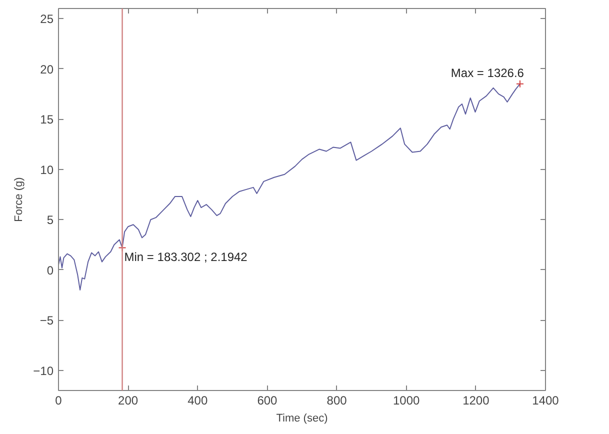 The width and height of the screenshot is (609, 434). What do you see at coordinates (546, 401) in the screenshot?
I see `x-tick-label: 1400` at bounding box center [546, 401].